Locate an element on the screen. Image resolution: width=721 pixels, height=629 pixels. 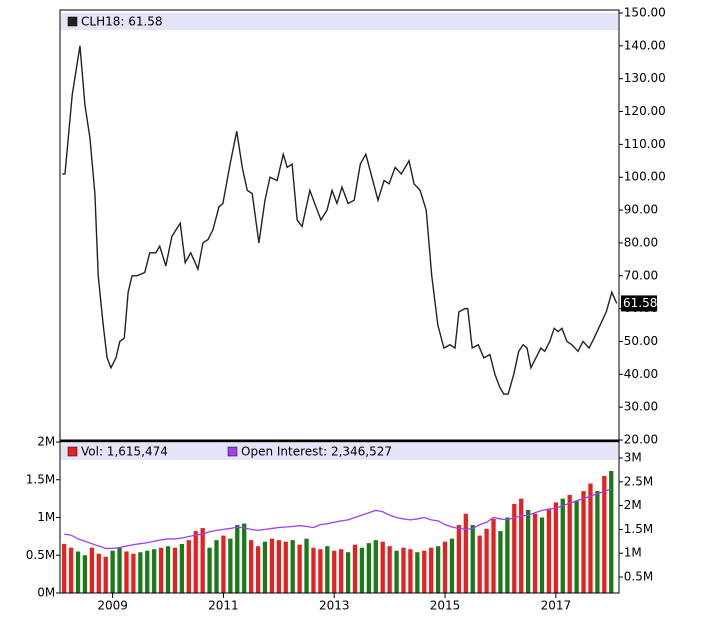
y-tick-label: 140.00 is located at coordinates (645, 45).